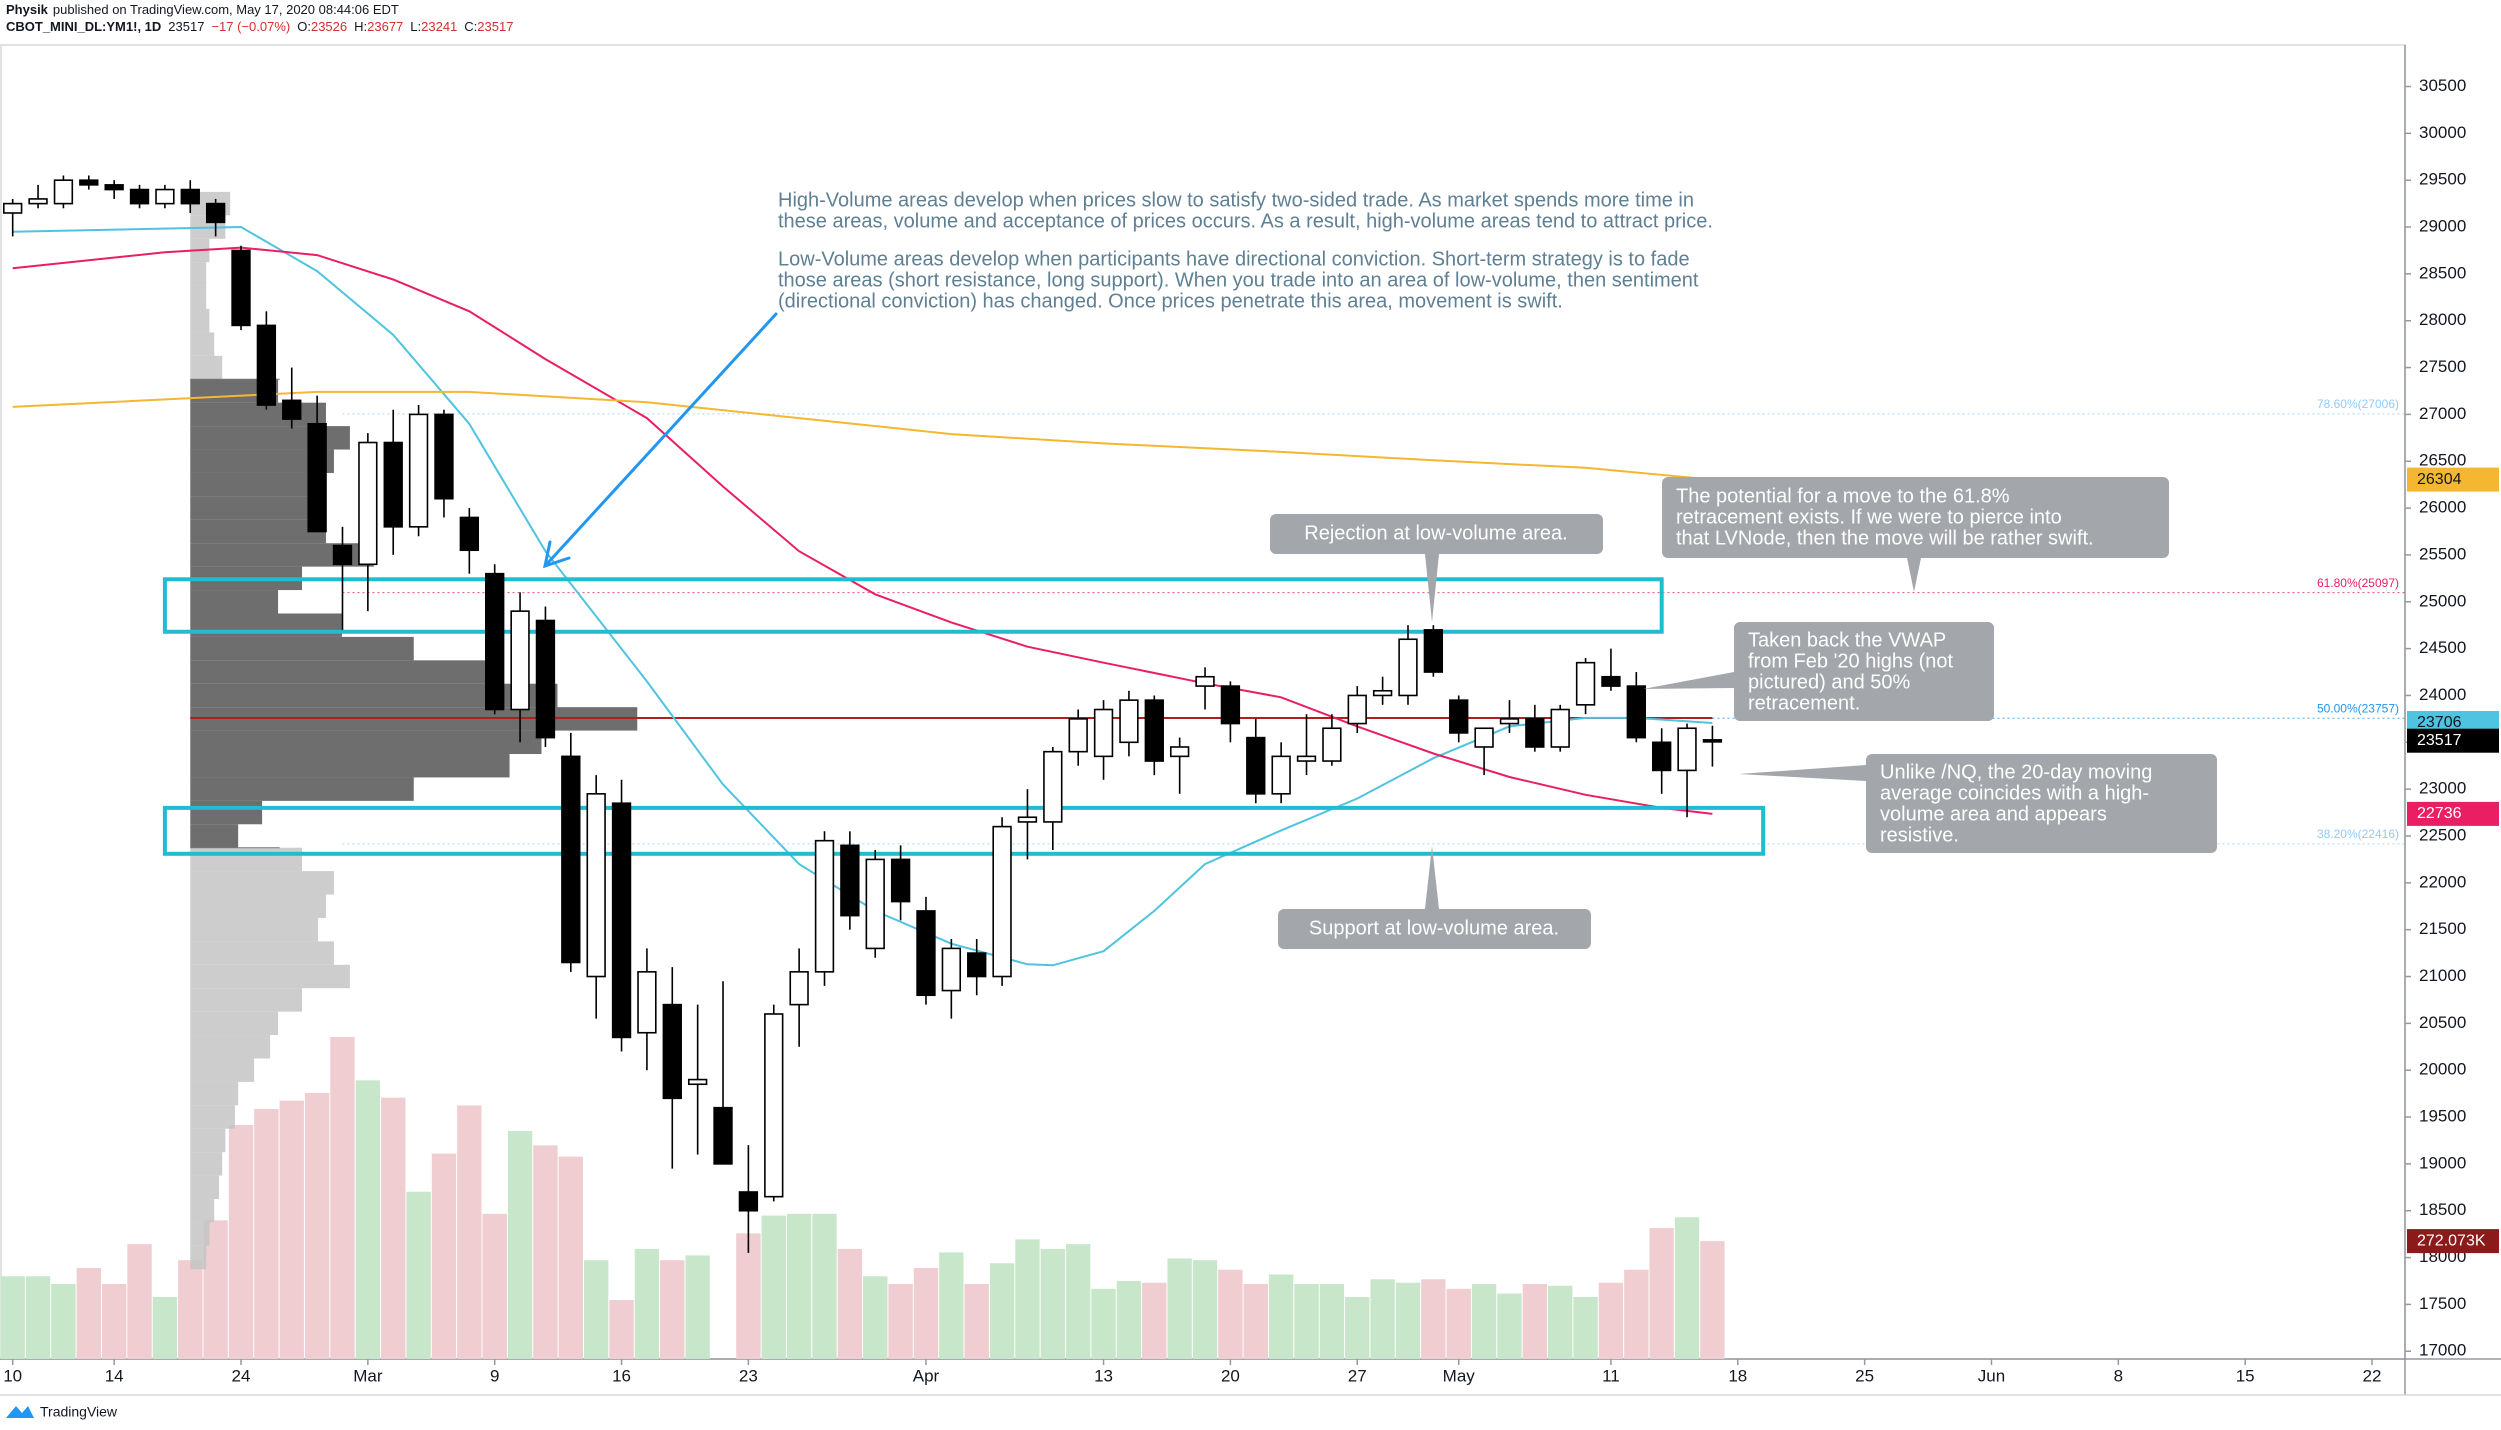  What do you see at coordinates (2442, 132) in the screenshot?
I see `y-tick-label: 30000` at bounding box center [2442, 132].